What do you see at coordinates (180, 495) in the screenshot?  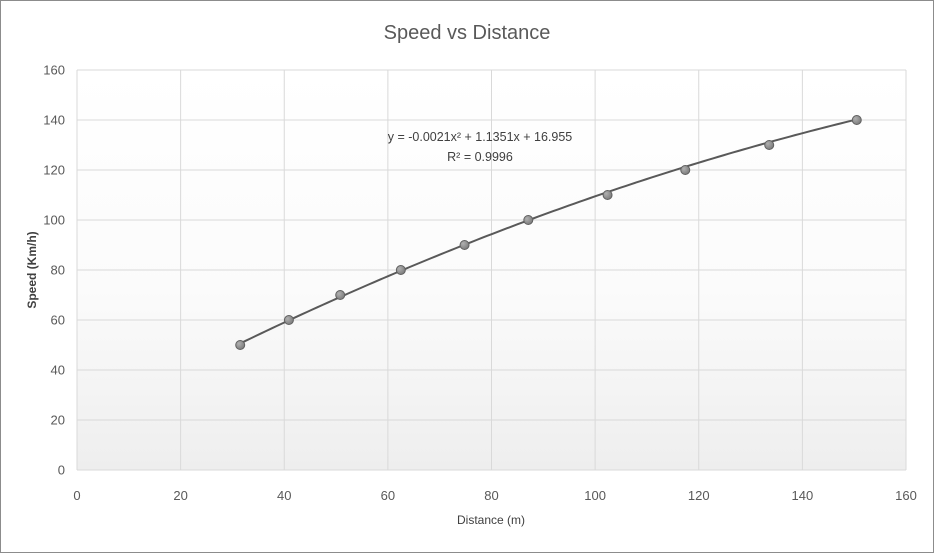 I see `x-tick-label: 20` at bounding box center [180, 495].